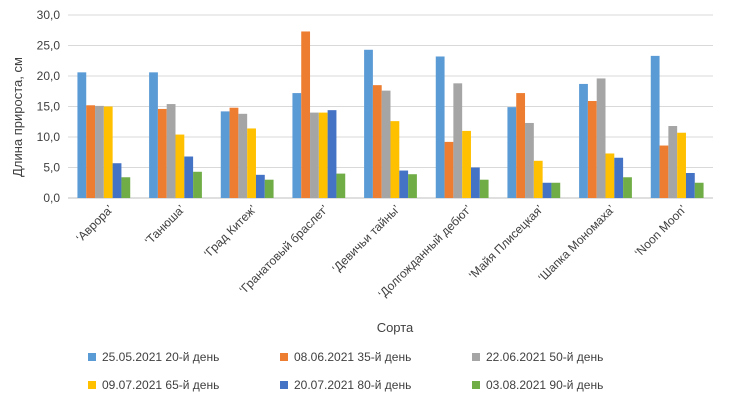 This screenshot has width=730, height=402. What do you see at coordinates (49, 76) in the screenshot?
I see `y-tick-label: 20,0` at bounding box center [49, 76].